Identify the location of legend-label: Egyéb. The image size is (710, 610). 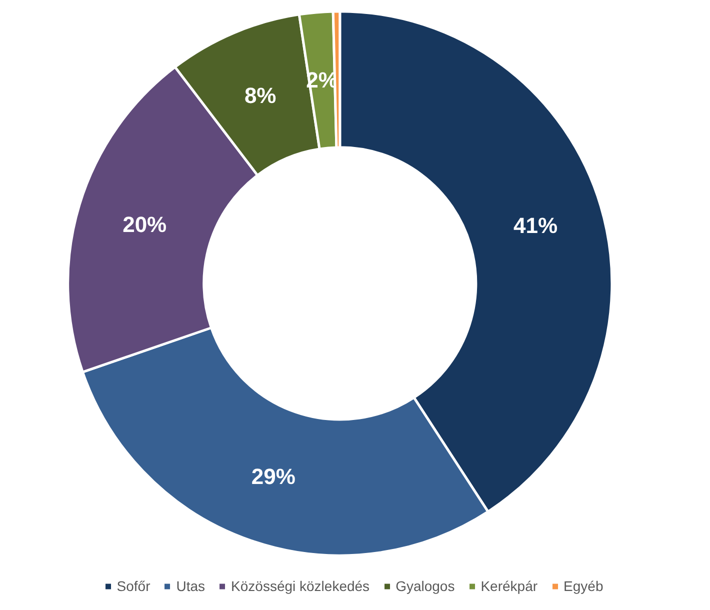
(584, 586).